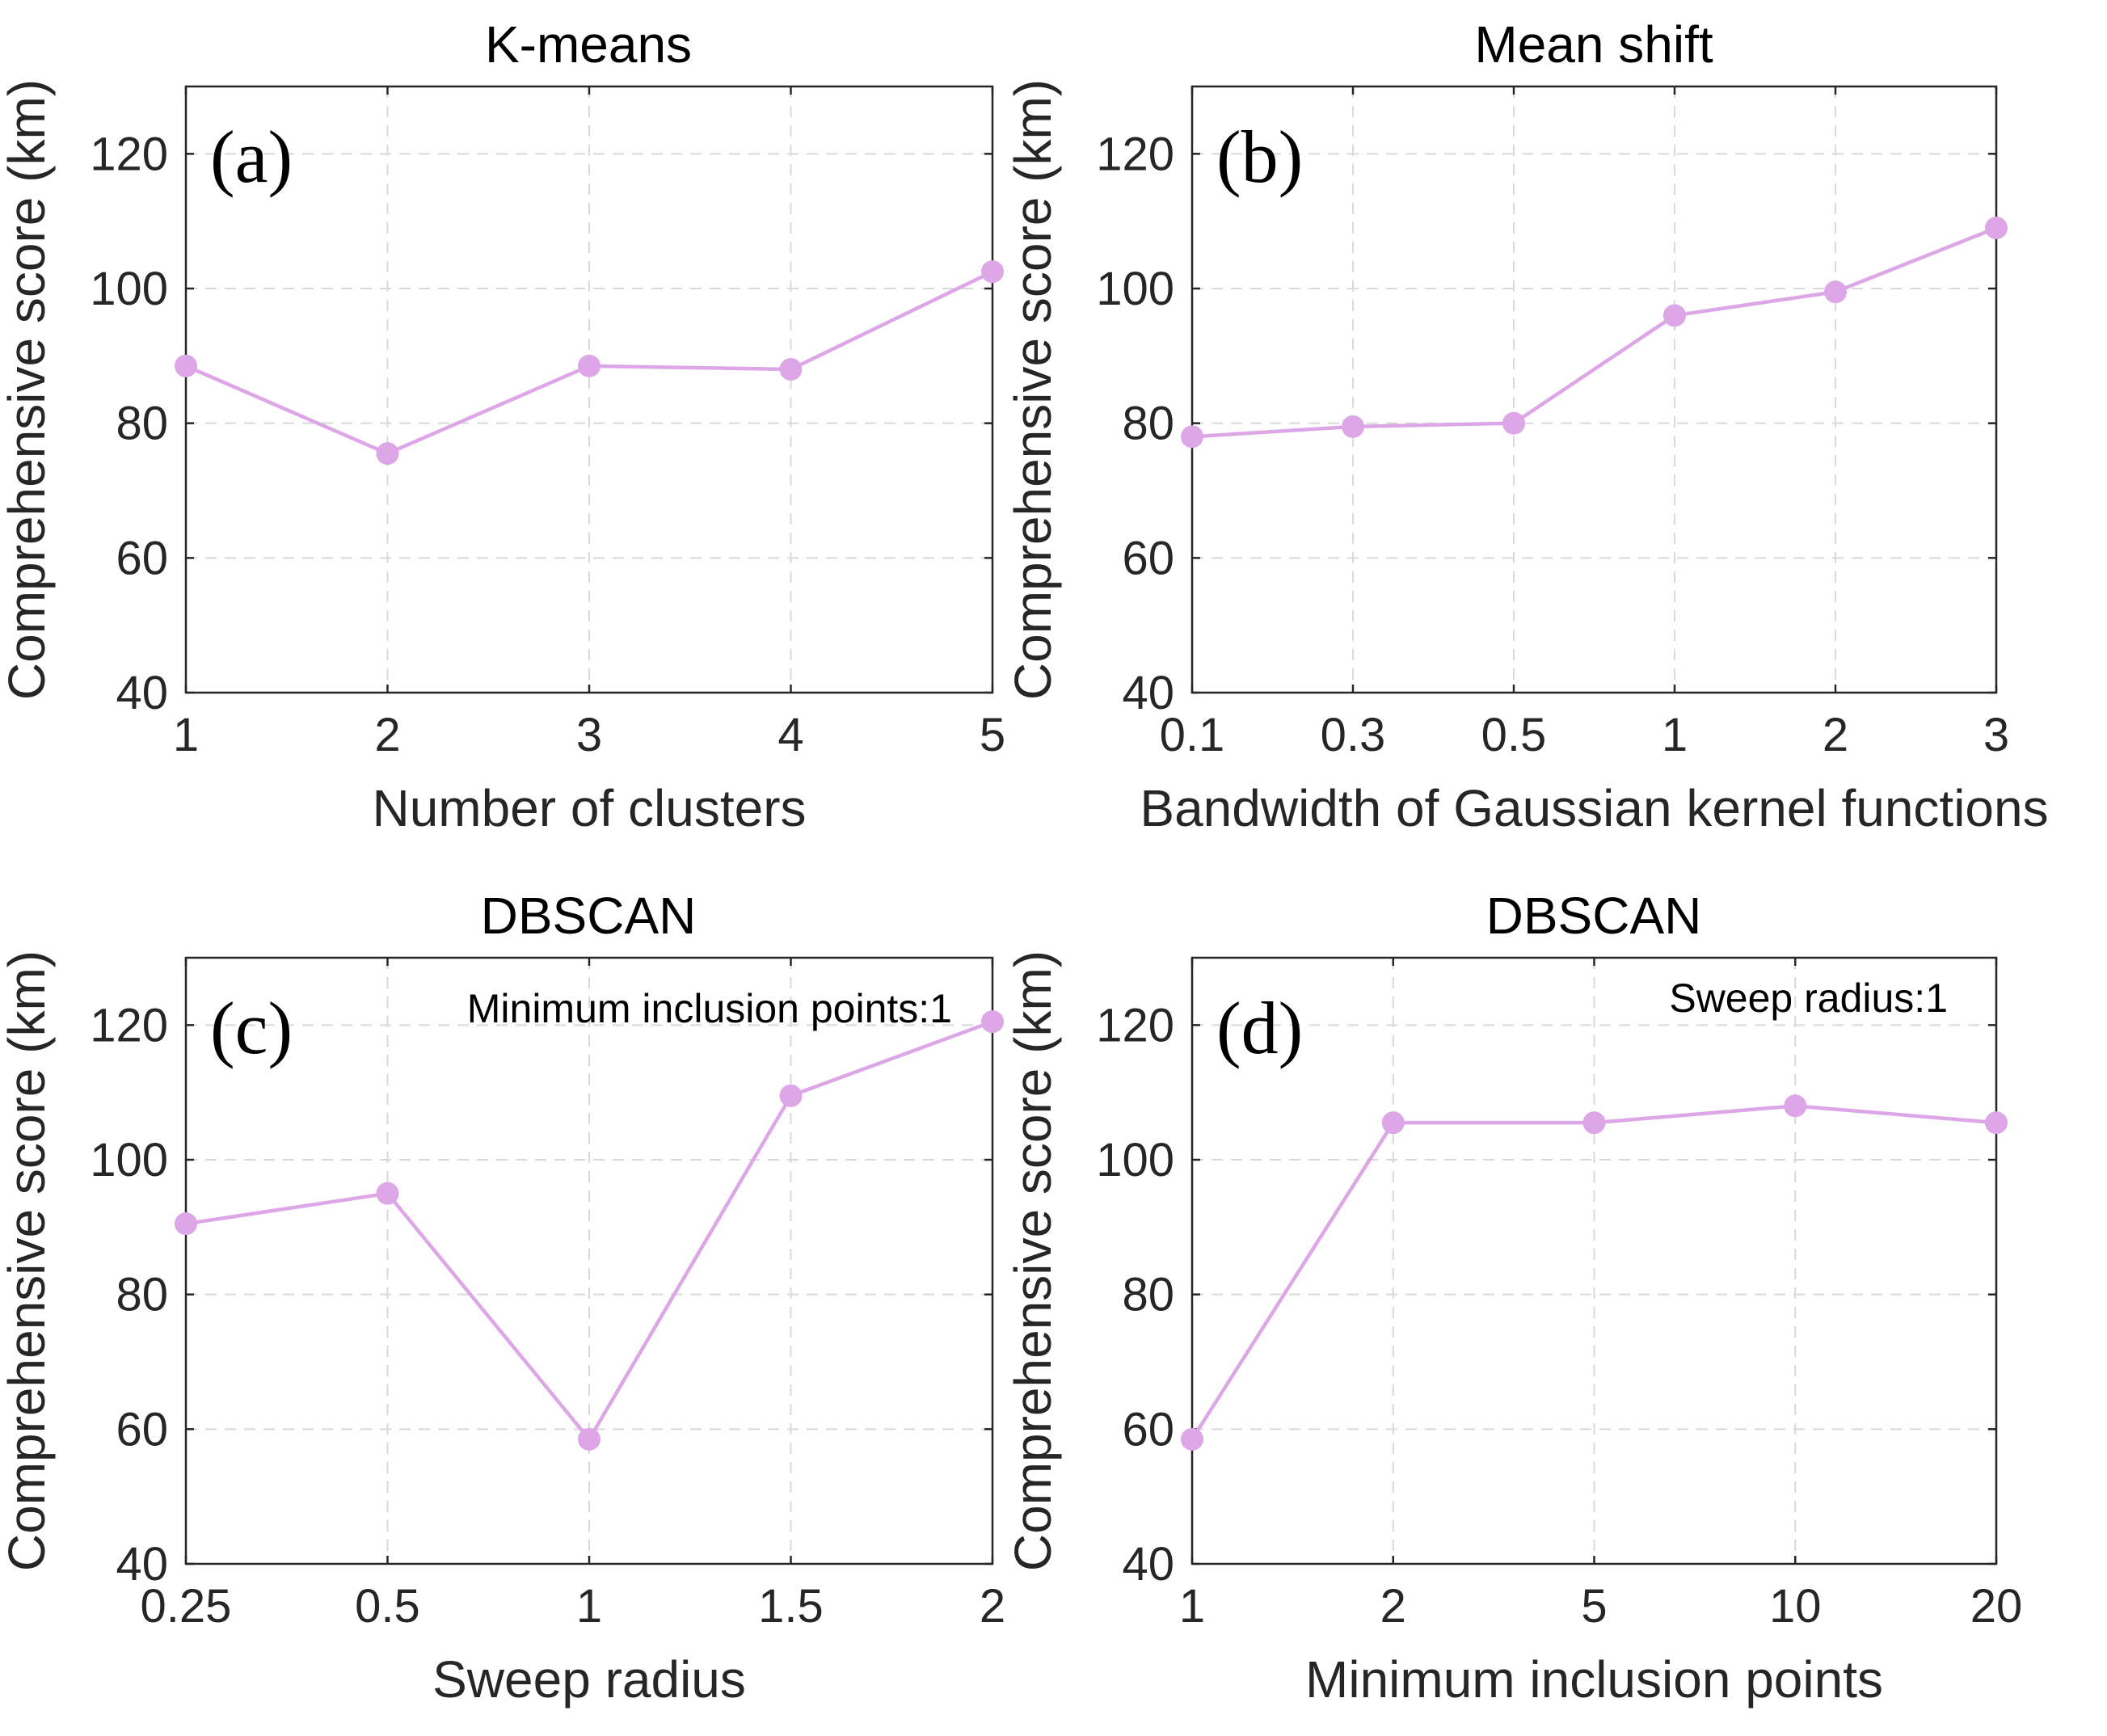 The width and height of the screenshot is (2107, 1736). What do you see at coordinates (1593, 44) in the screenshot?
I see `chart-title: Mean shift` at bounding box center [1593, 44].